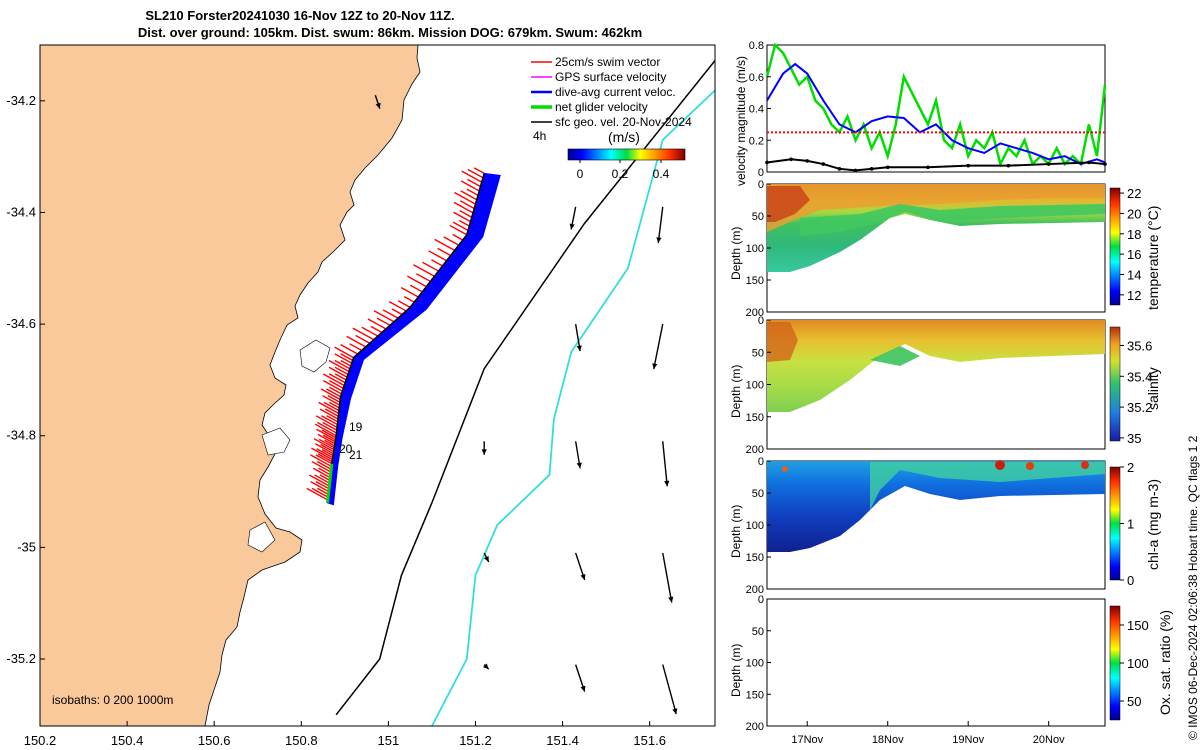 The height and width of the screenshot is (750, 1200). Describe the element at coordinates (356, 455) in the screenshot. I see `day-label: 21` at that location.